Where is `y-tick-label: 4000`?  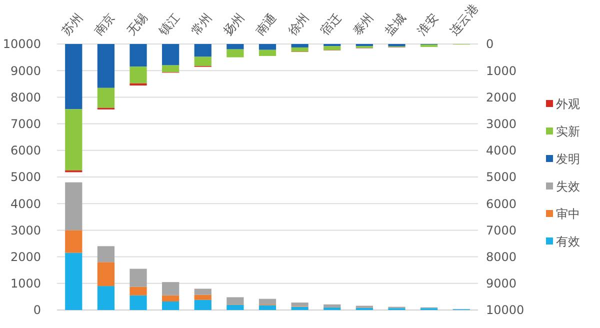
y-tick-label: 4000 is located at coordinates (25, 203).